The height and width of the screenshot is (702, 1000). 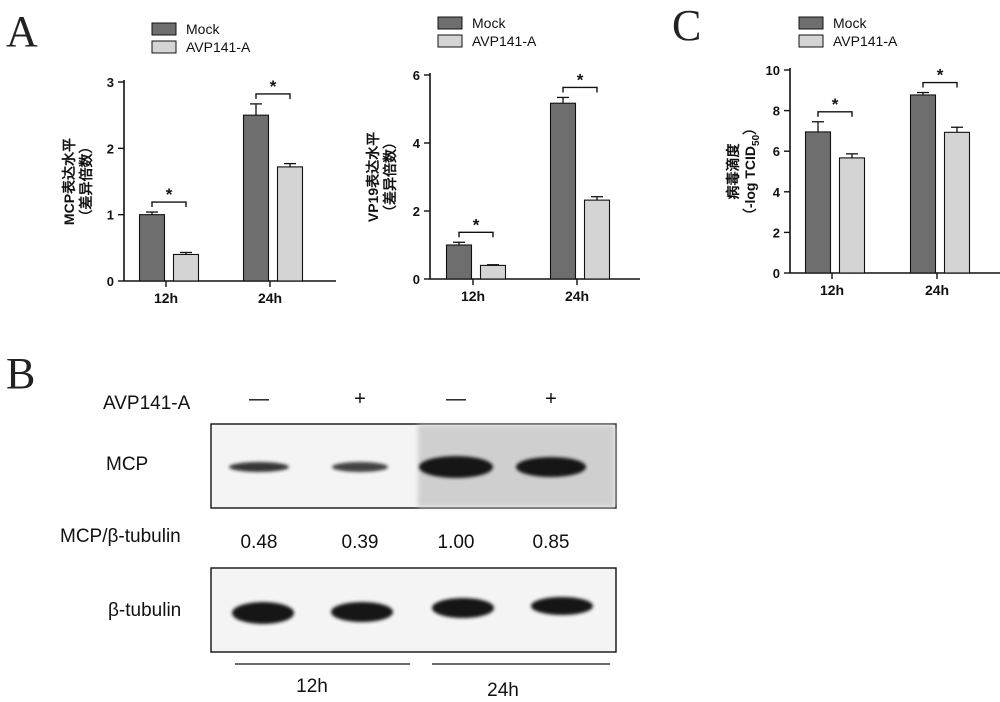 What do you see at coordinates (456, 542) in the screenshot?
I see `ratio-value: 1.00` at bounding box center [456, 542].